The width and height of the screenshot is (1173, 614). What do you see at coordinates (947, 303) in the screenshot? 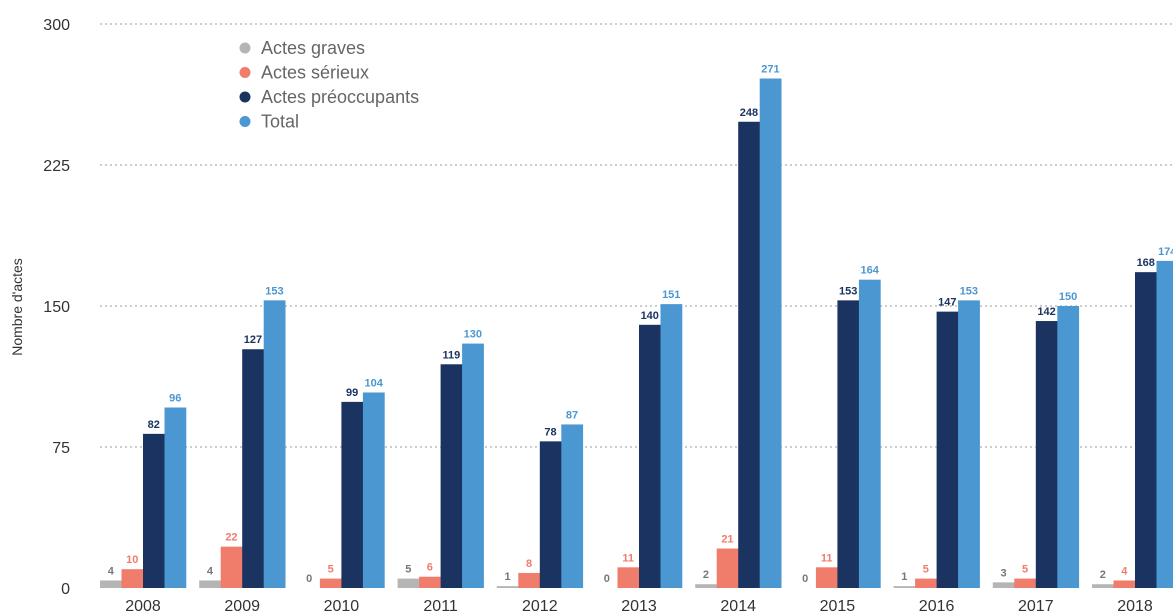
I see `data-label: 147` at bounding box center [947, 303].